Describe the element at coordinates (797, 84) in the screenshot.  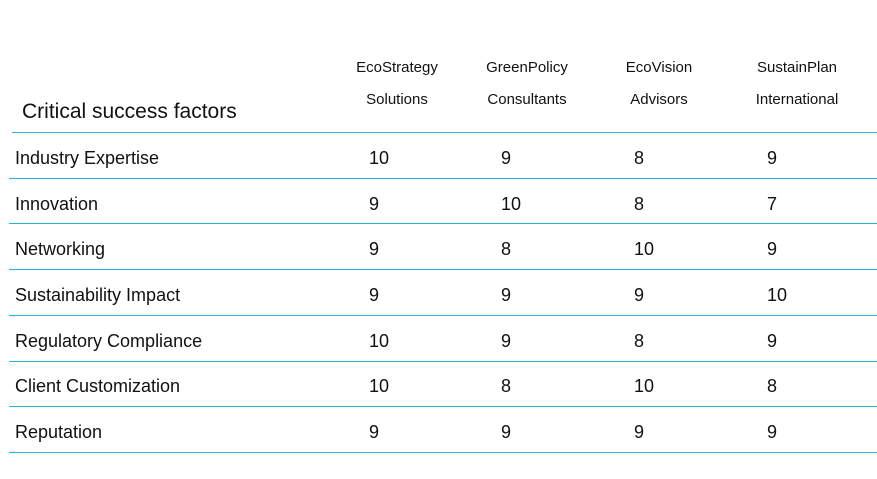
I see `column-header-4: SustainPlan International` at that location.